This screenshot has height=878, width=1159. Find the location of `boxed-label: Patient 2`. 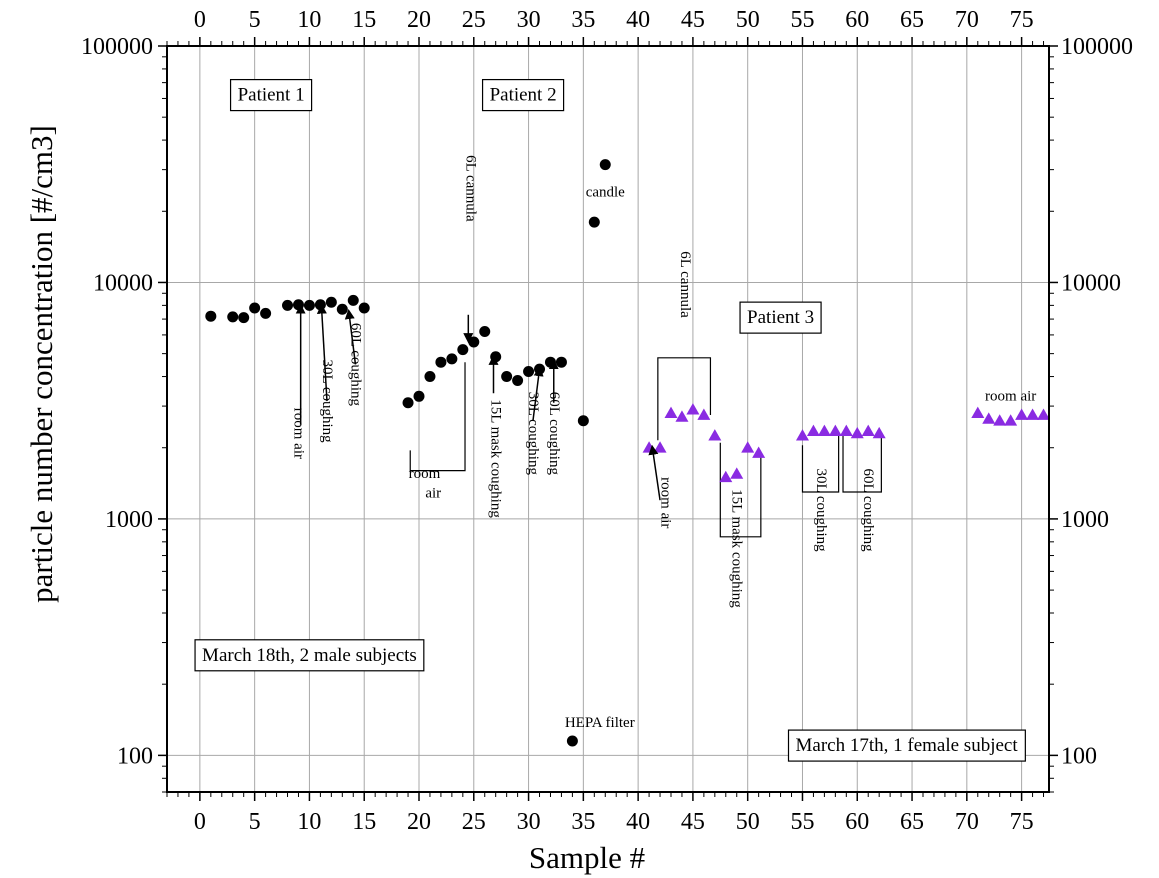

boxed-label: Patient 2 is located at coordinates (523, 95).